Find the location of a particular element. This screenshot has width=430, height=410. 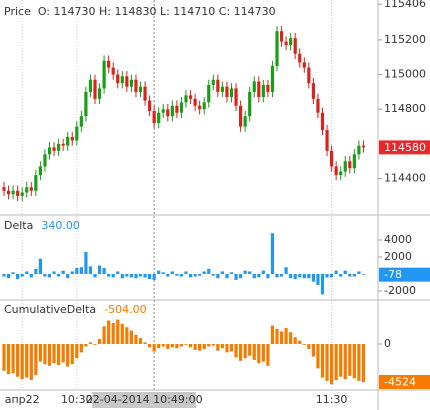

y-tick-label: 115406 is located at coordinates (405, 5).